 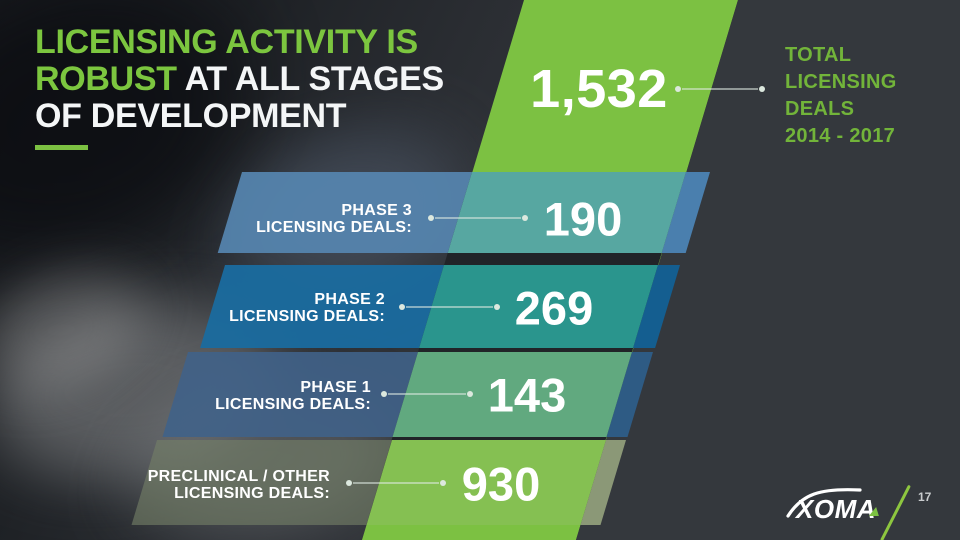 What do you see at coordinates (307, 316) in the screenshot?
I see `phase2-label-line-2: LICENSING DEALS:` at bounding box center [307, 316].